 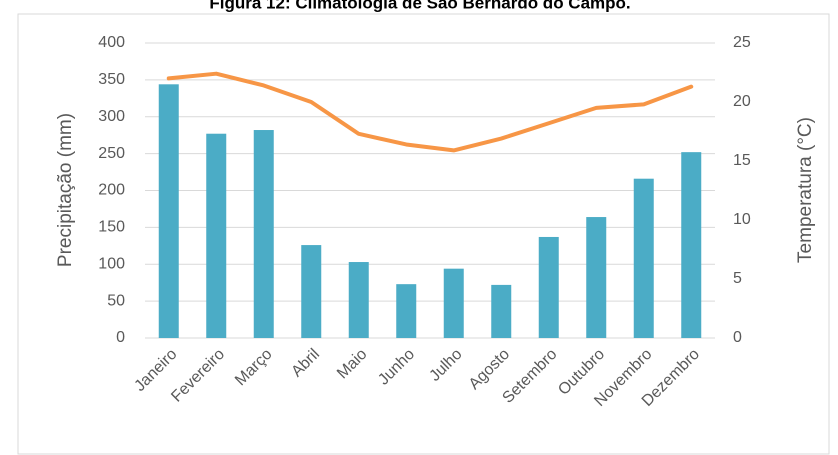 What do you see at coordinates (396, 367) in the screenshot?
I see `x-tick-label: Junho` at bounding box center [396, 367].